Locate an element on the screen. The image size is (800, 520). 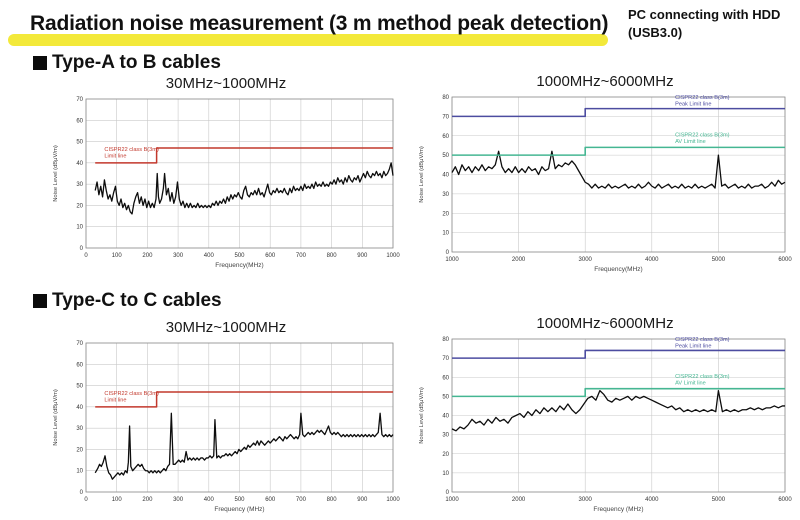
config-note-line2: (USB3.0) is located at coordinates (655, 32).